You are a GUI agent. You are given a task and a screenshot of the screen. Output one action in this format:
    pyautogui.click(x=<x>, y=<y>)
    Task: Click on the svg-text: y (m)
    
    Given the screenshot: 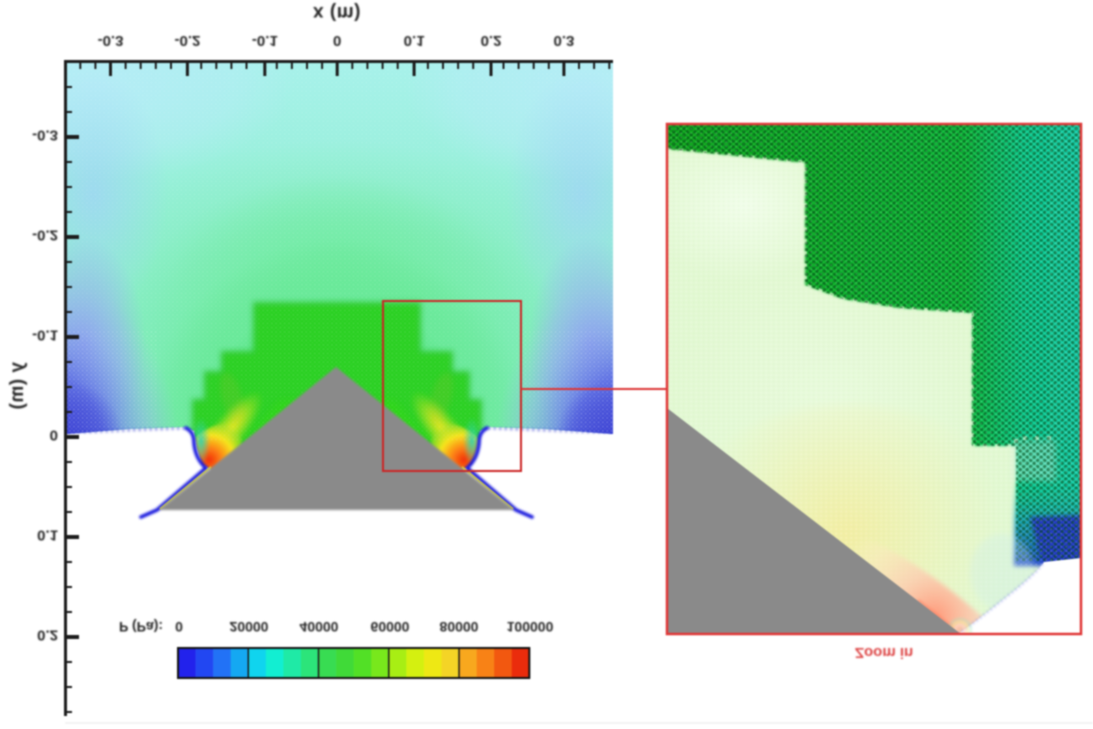 What is the action you would take?
    pyautogui.click(x=17, y=386)
    